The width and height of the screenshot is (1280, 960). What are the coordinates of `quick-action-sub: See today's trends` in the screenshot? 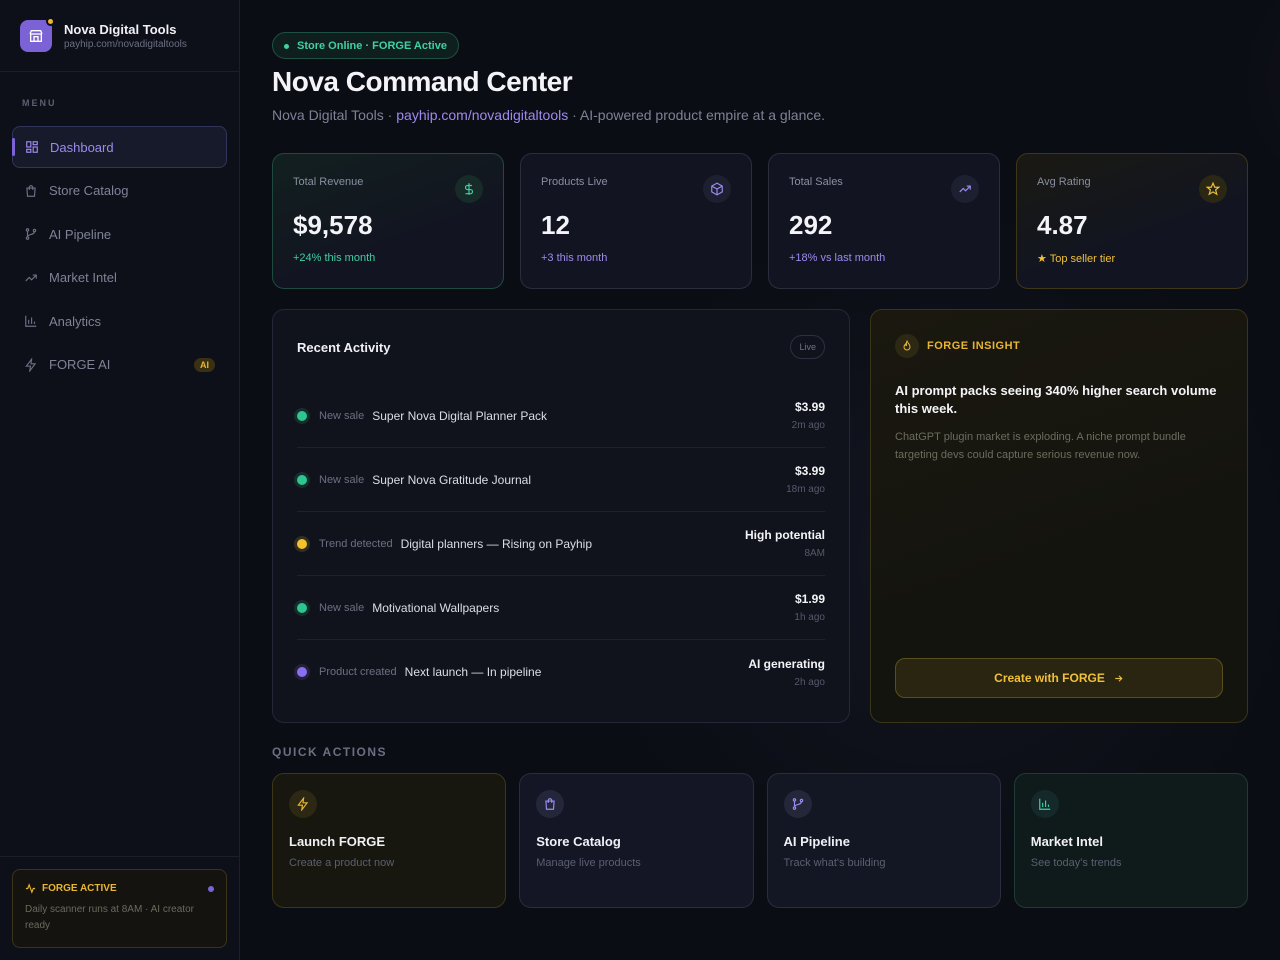 It's located at (1076, 863).